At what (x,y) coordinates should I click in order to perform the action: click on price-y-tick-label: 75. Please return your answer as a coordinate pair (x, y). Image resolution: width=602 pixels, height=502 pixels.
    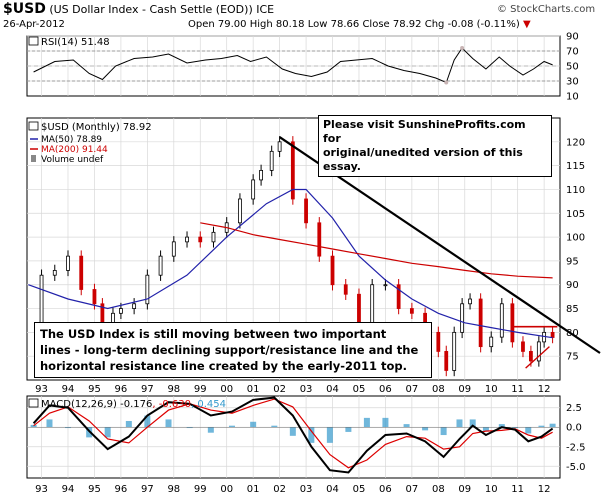
    Looking at the image, I should click on (572, 357).